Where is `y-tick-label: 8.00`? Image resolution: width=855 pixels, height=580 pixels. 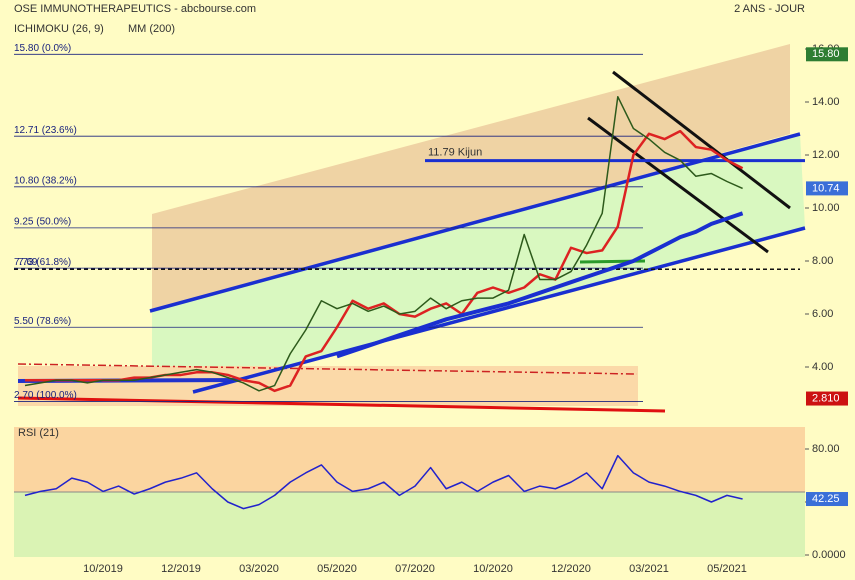 y-tick-label: 8.00 is located at coordinates (822, 261).